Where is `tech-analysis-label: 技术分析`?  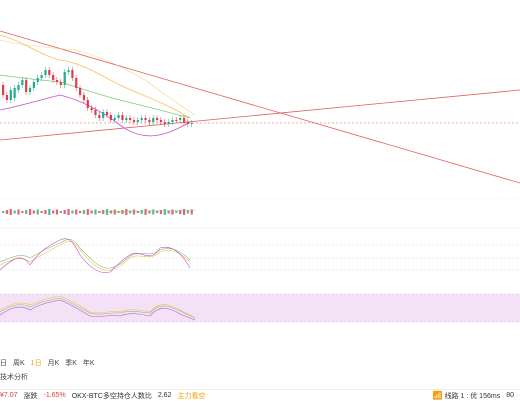 tech-analysis-label: 技术分析 is located at coordinates (14, 377).